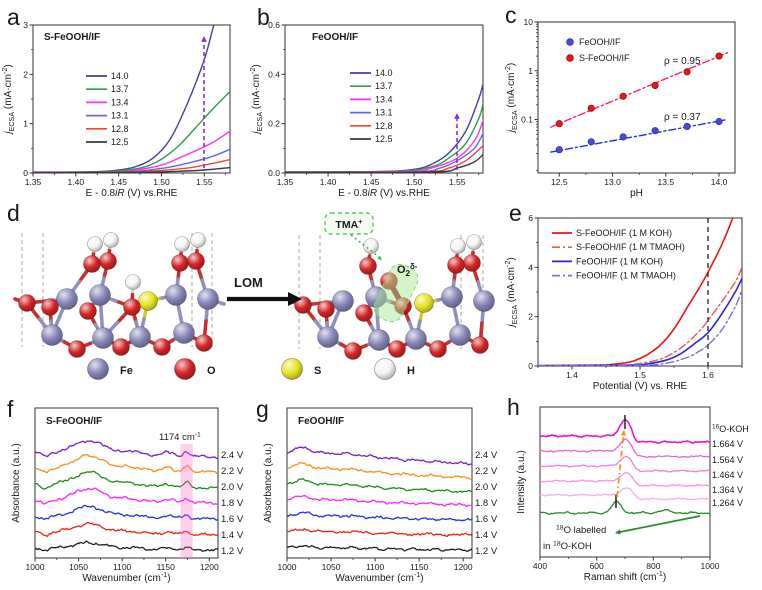 This screenshot has width=762, height=590. I want to click on legend-item-12.5: 12.5, so click(371, 139).